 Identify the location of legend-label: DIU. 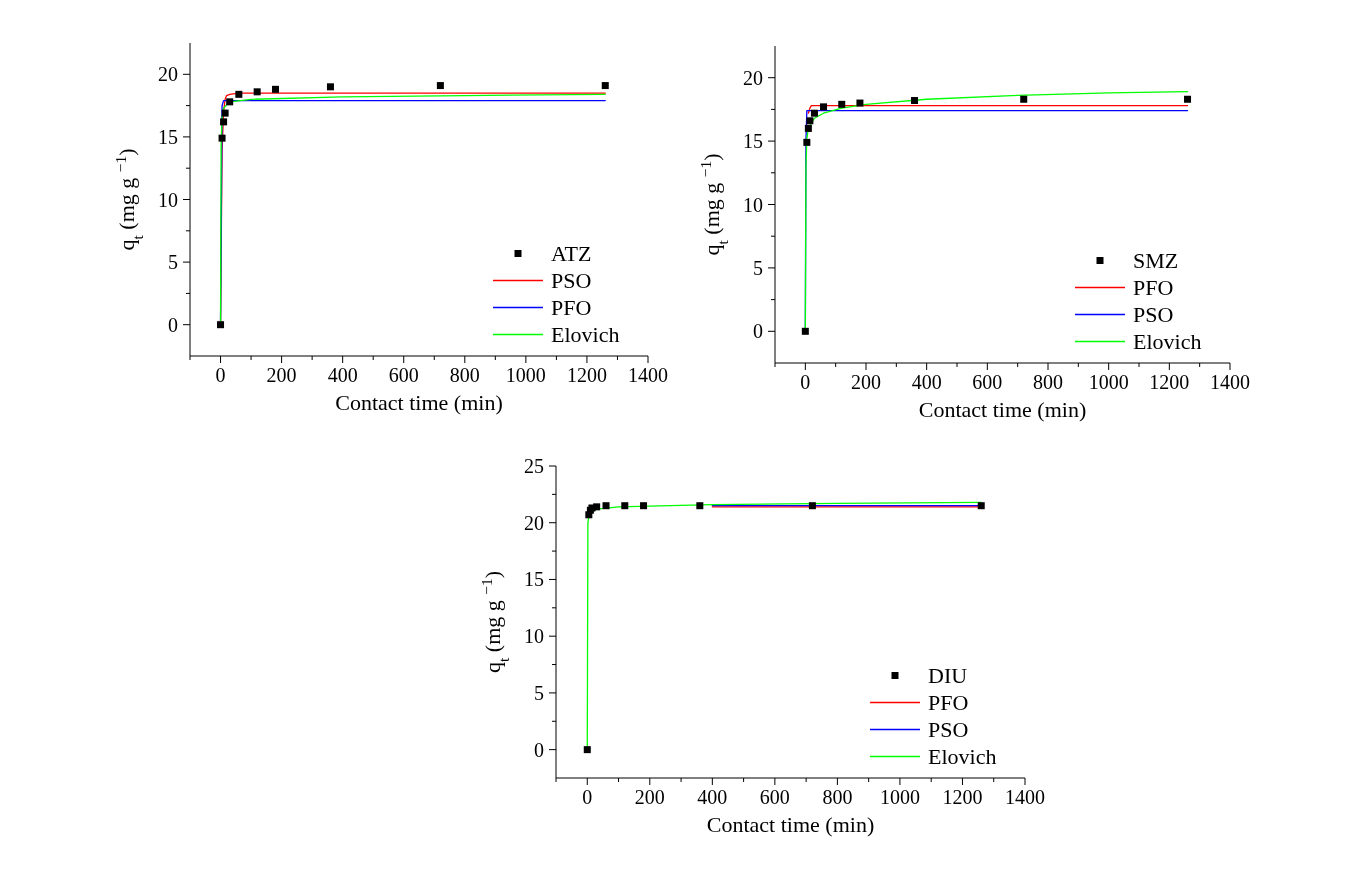
(948, 676).